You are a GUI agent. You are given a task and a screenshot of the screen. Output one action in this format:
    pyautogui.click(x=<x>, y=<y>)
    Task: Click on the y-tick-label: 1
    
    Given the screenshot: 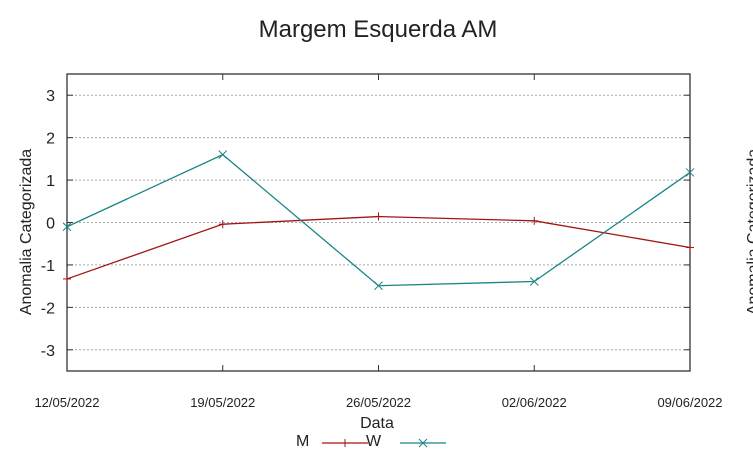 What is the action you would take?
    pyautogui.click(x=50, y=181)
    